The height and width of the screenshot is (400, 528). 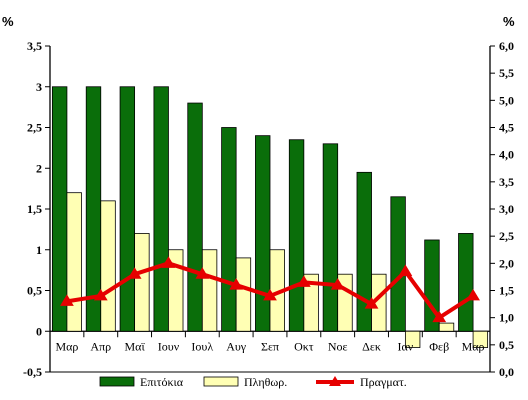 What do you see at coordinates (506, 236) in the screenshot?
I see `right-axis-tick-label: 2,5` at bounding box center [506, 236].